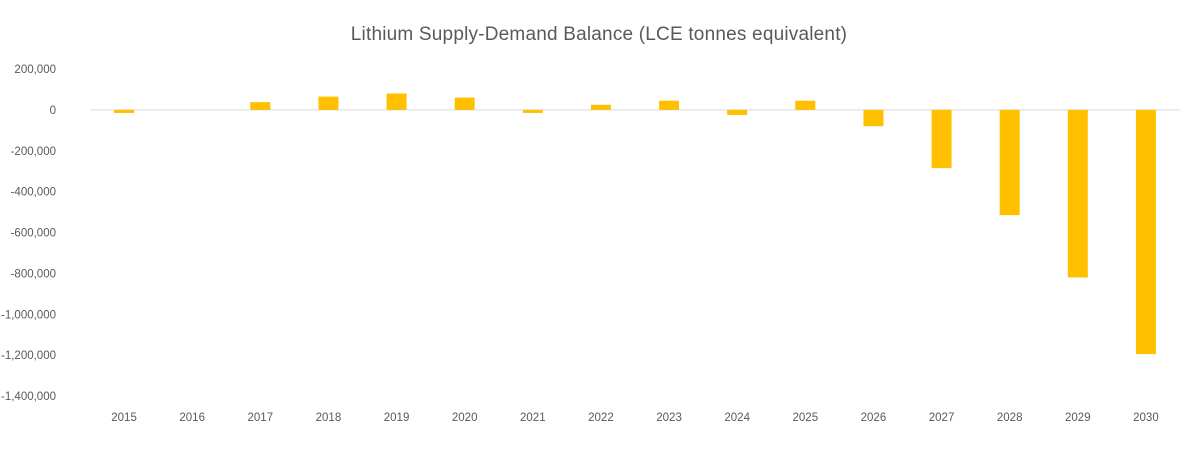 This screenshot has height=456, width=1198. What do you see at coordinates (941, 139) in the screenshot?
I see `bar-2027` at bounding box center [941, 139].